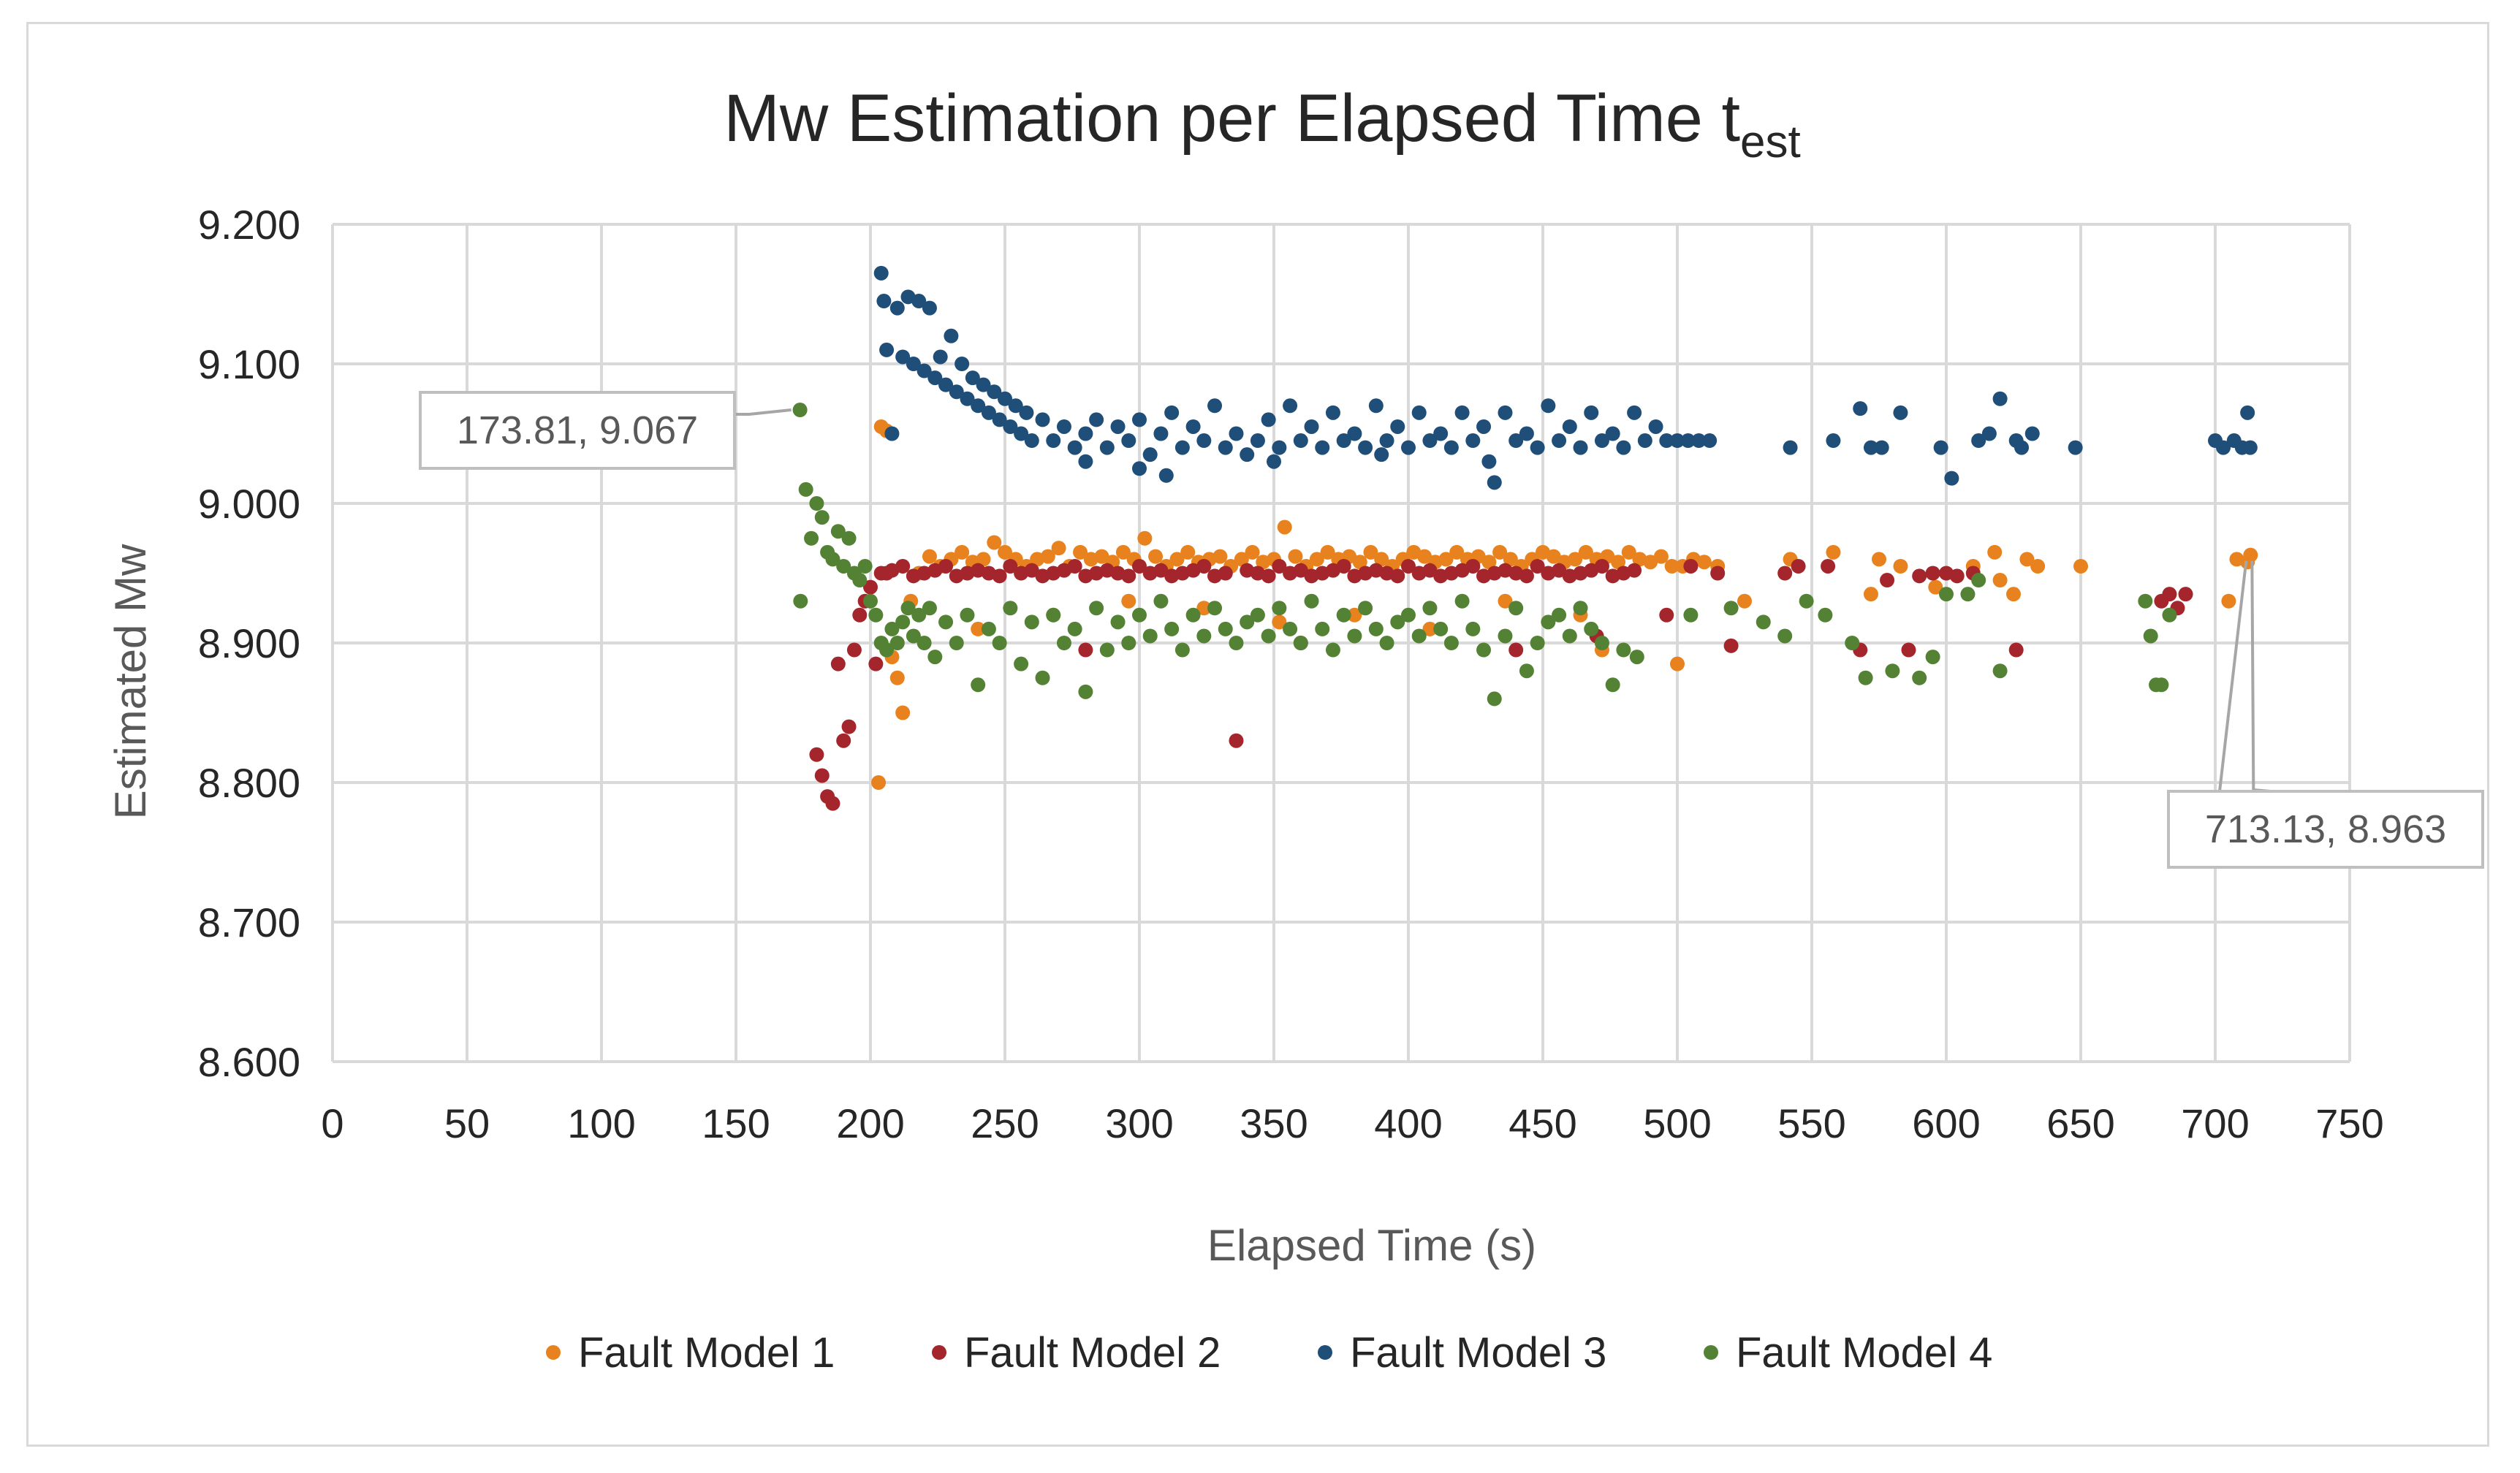  What do you see at coordinates (1811, 1123) in the screenshot?
I see `x-tick-label: 550` at bounding box center [1811, 1123].